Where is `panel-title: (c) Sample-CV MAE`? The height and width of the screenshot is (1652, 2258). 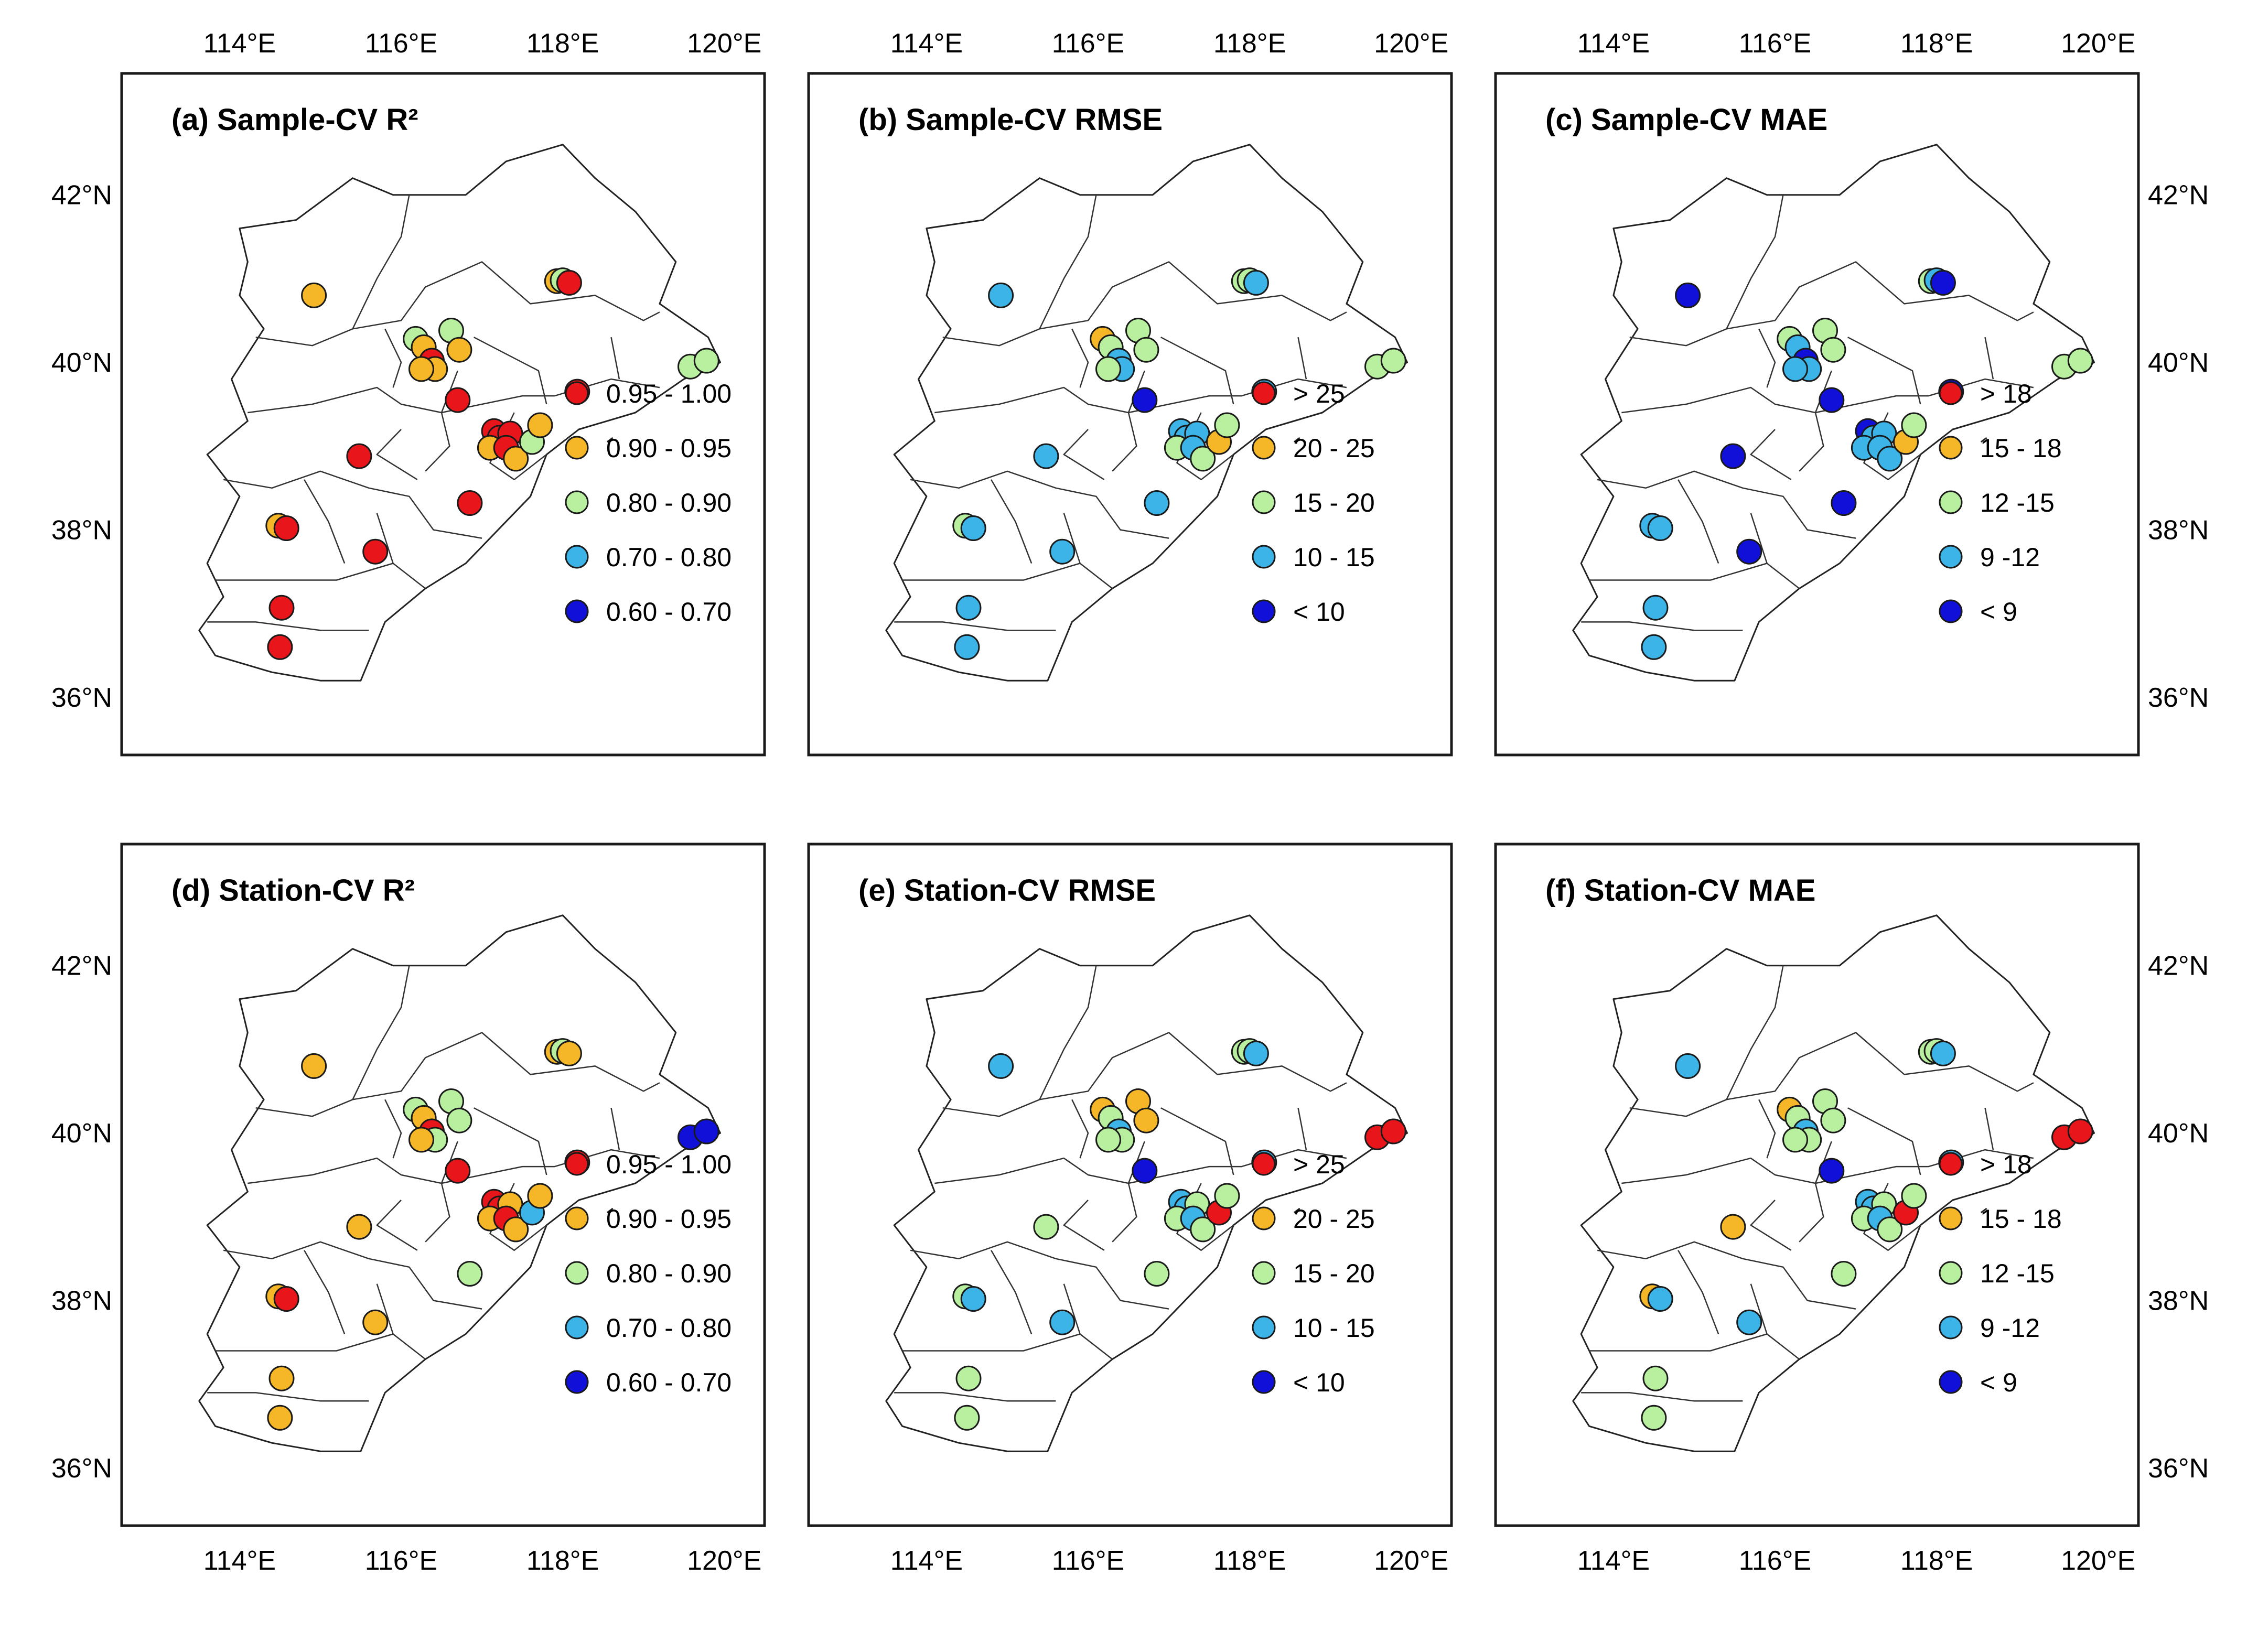 panel-title: (c) Sample-CV MAE is located at coordinates (1686, 120).